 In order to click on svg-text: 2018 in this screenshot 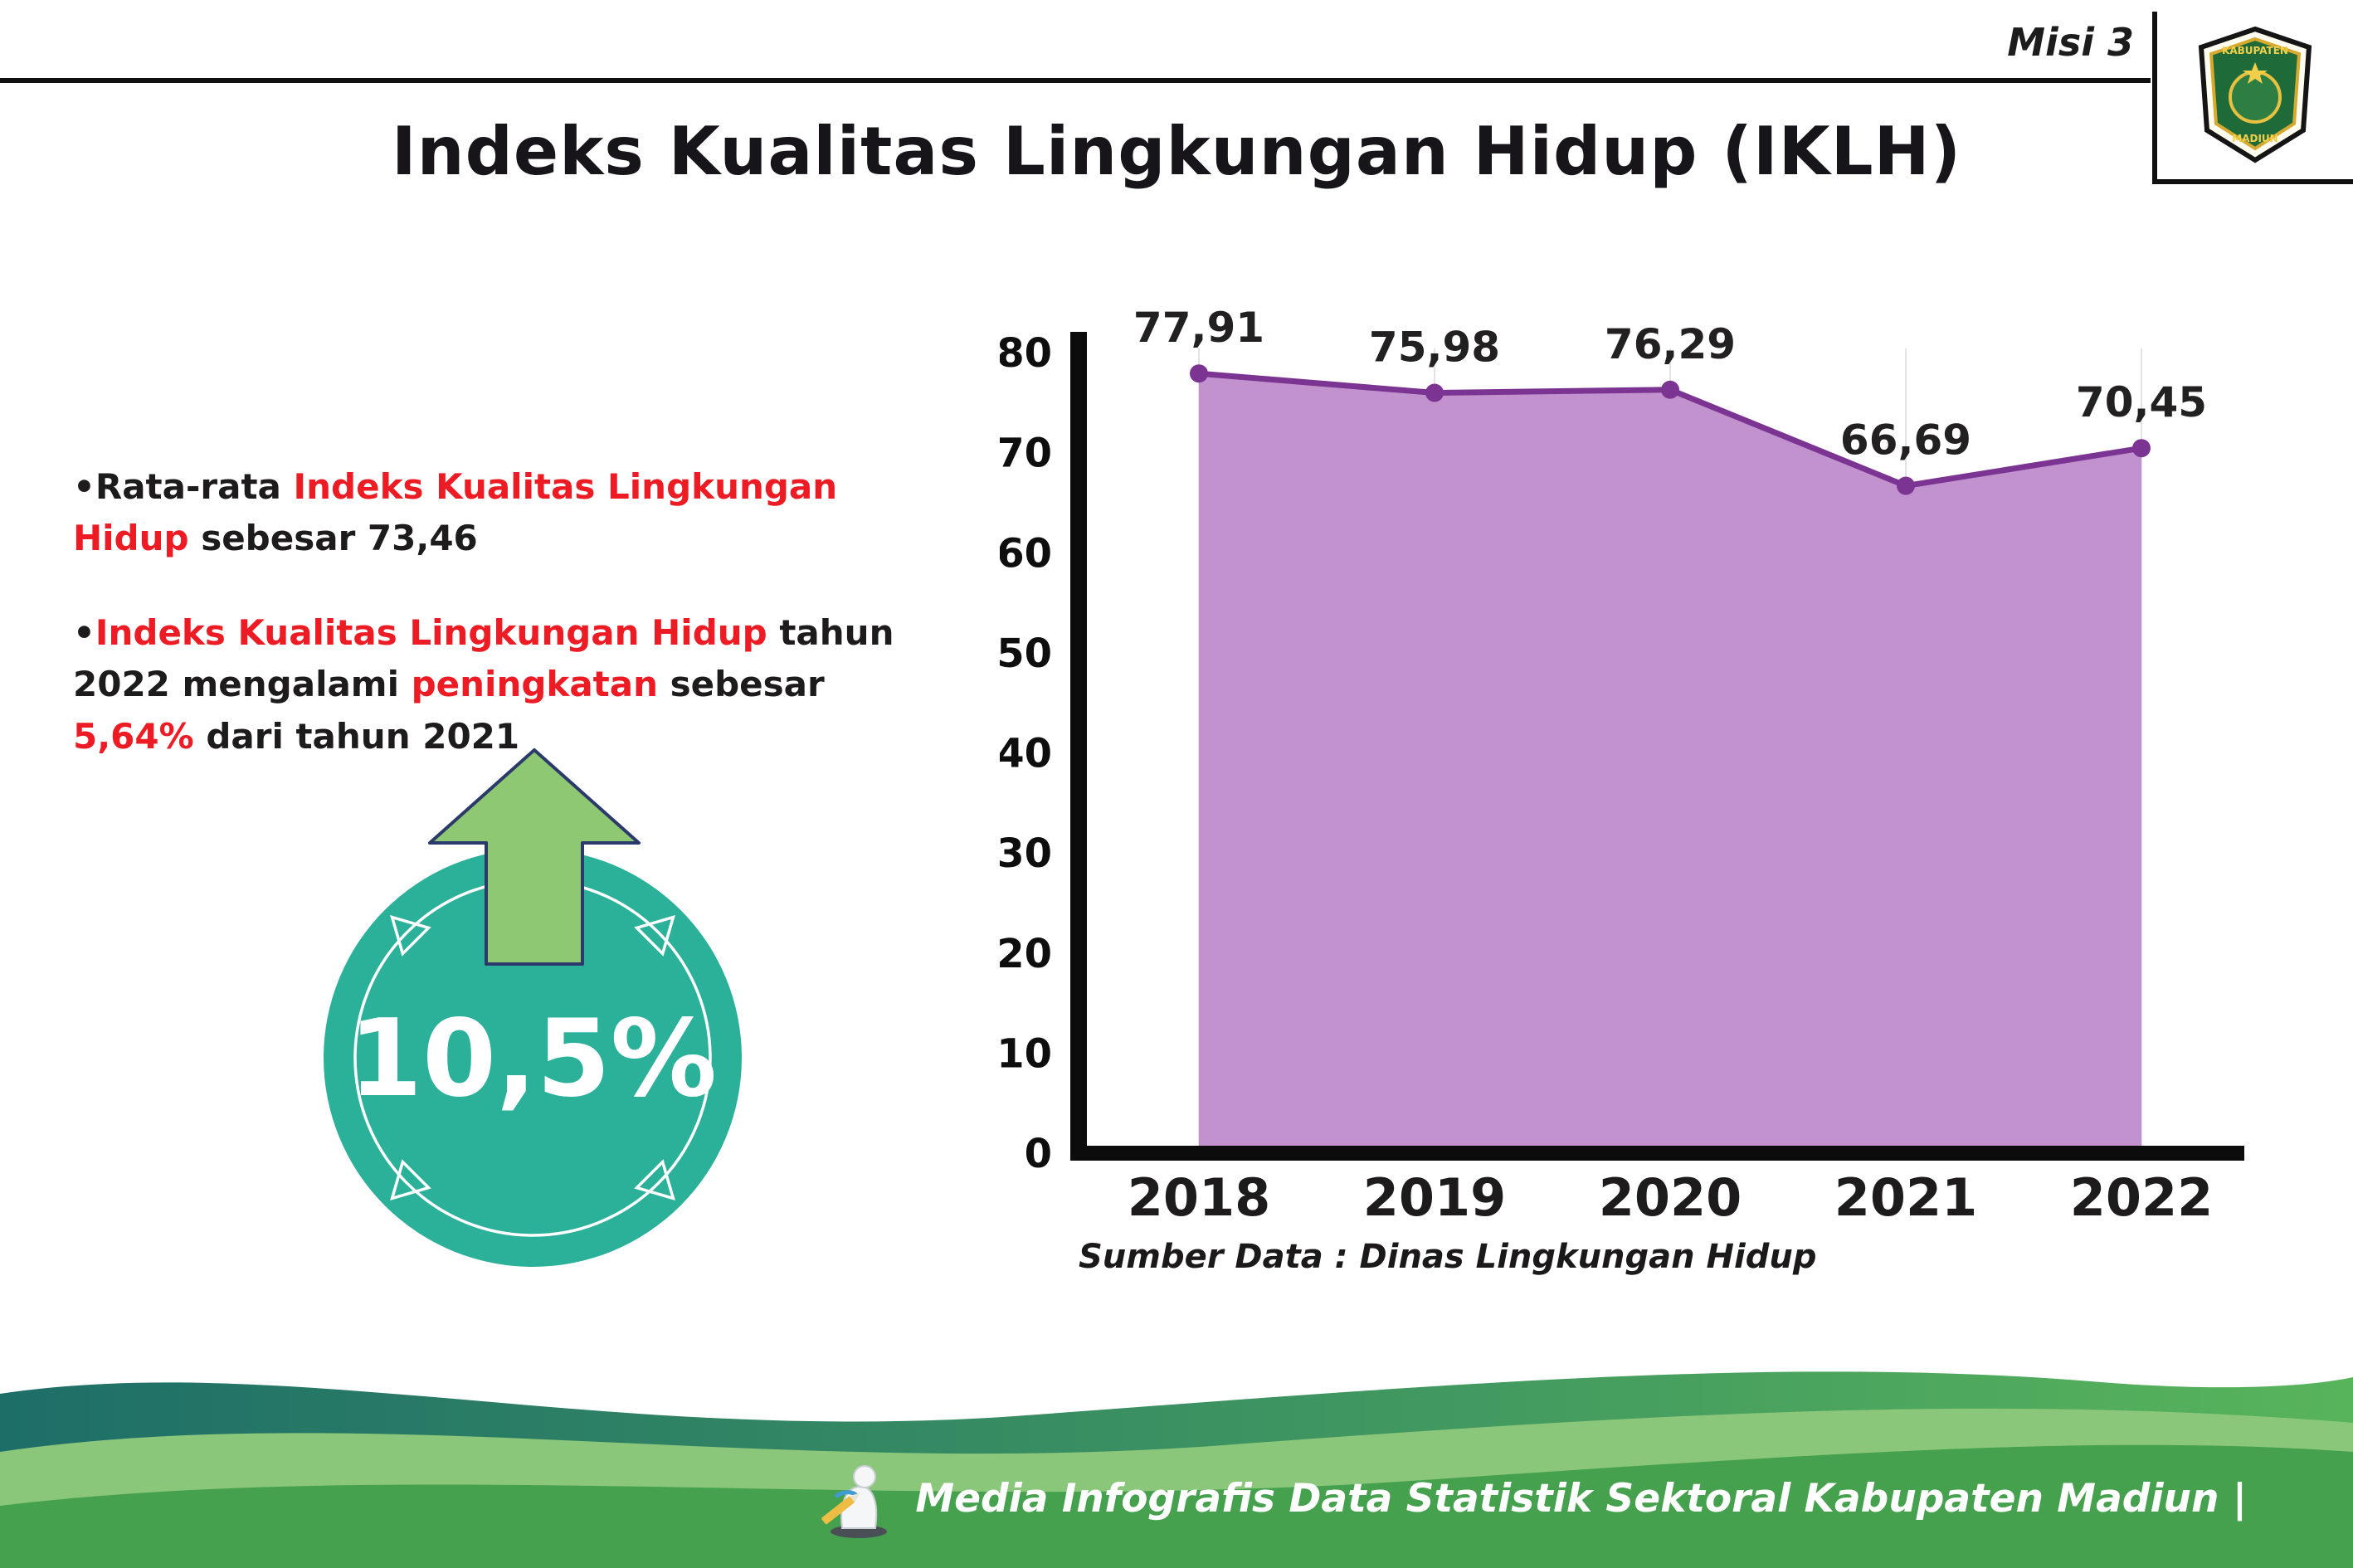, I will do `click(1199, 1197)`.